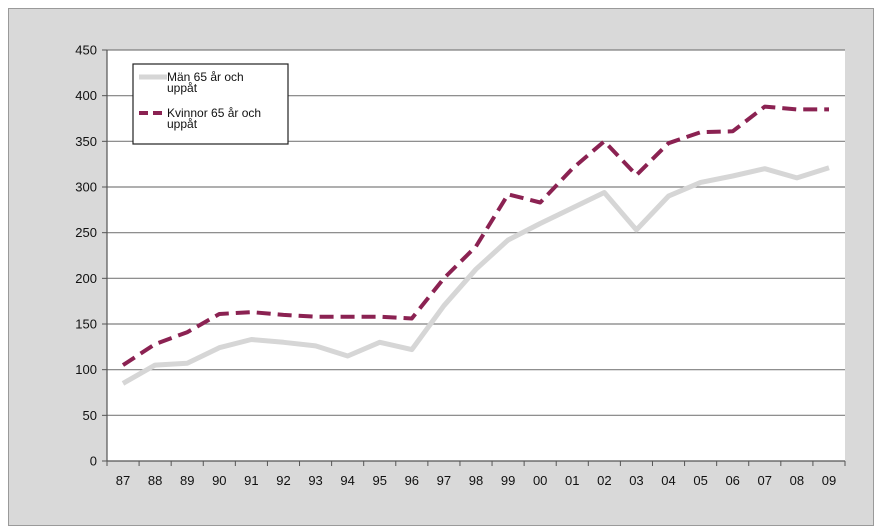 The height and width of the screenshot is (530, 877). What do you see at coordinates (86, 187) in the screenshot?
I see `y-tick-label-300: 300` at bounding box center [86, 187].